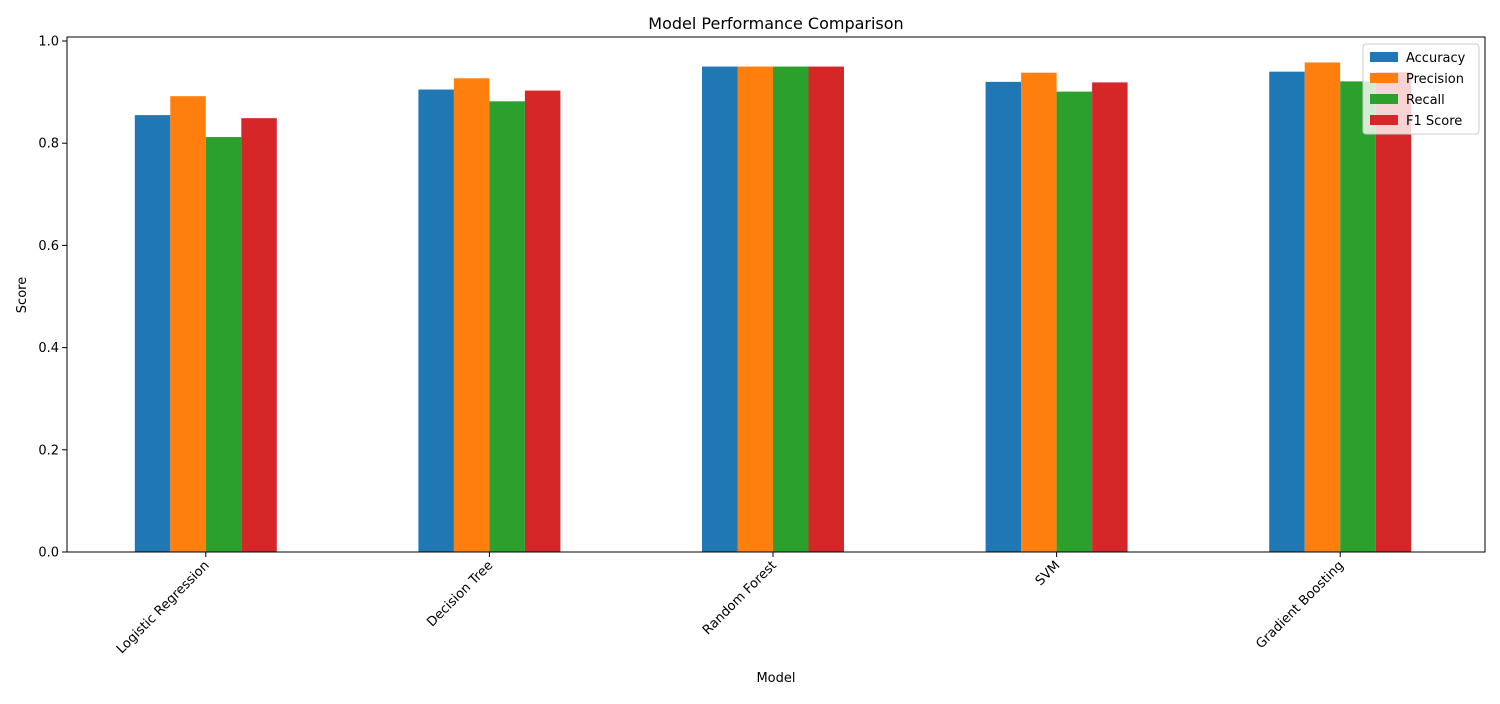 This screenshot has height=704, width=1500. I want to click on bar-accuracy-svm, so click(1003, 316).